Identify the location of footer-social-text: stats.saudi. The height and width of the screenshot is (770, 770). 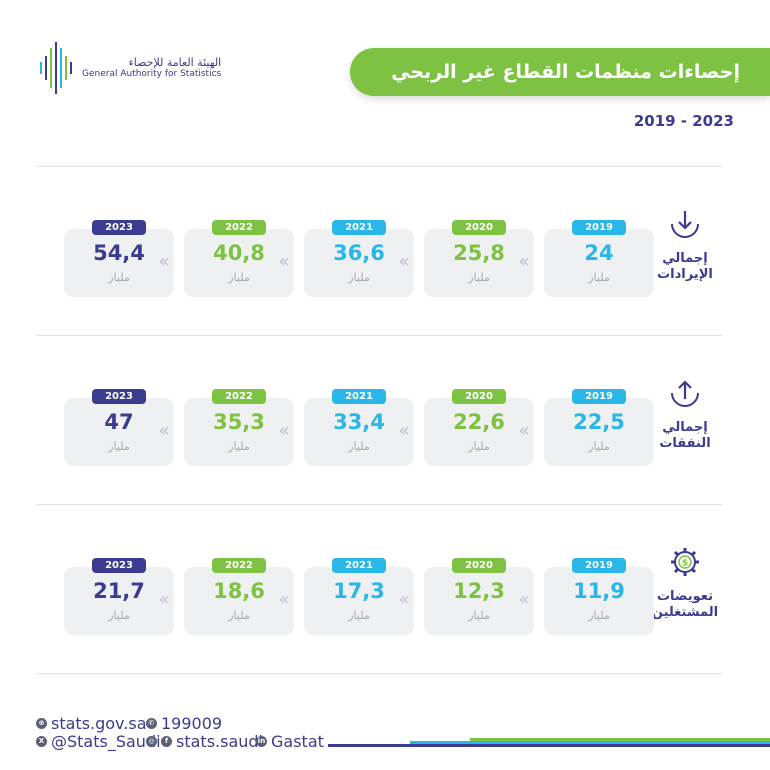
(219, 741).